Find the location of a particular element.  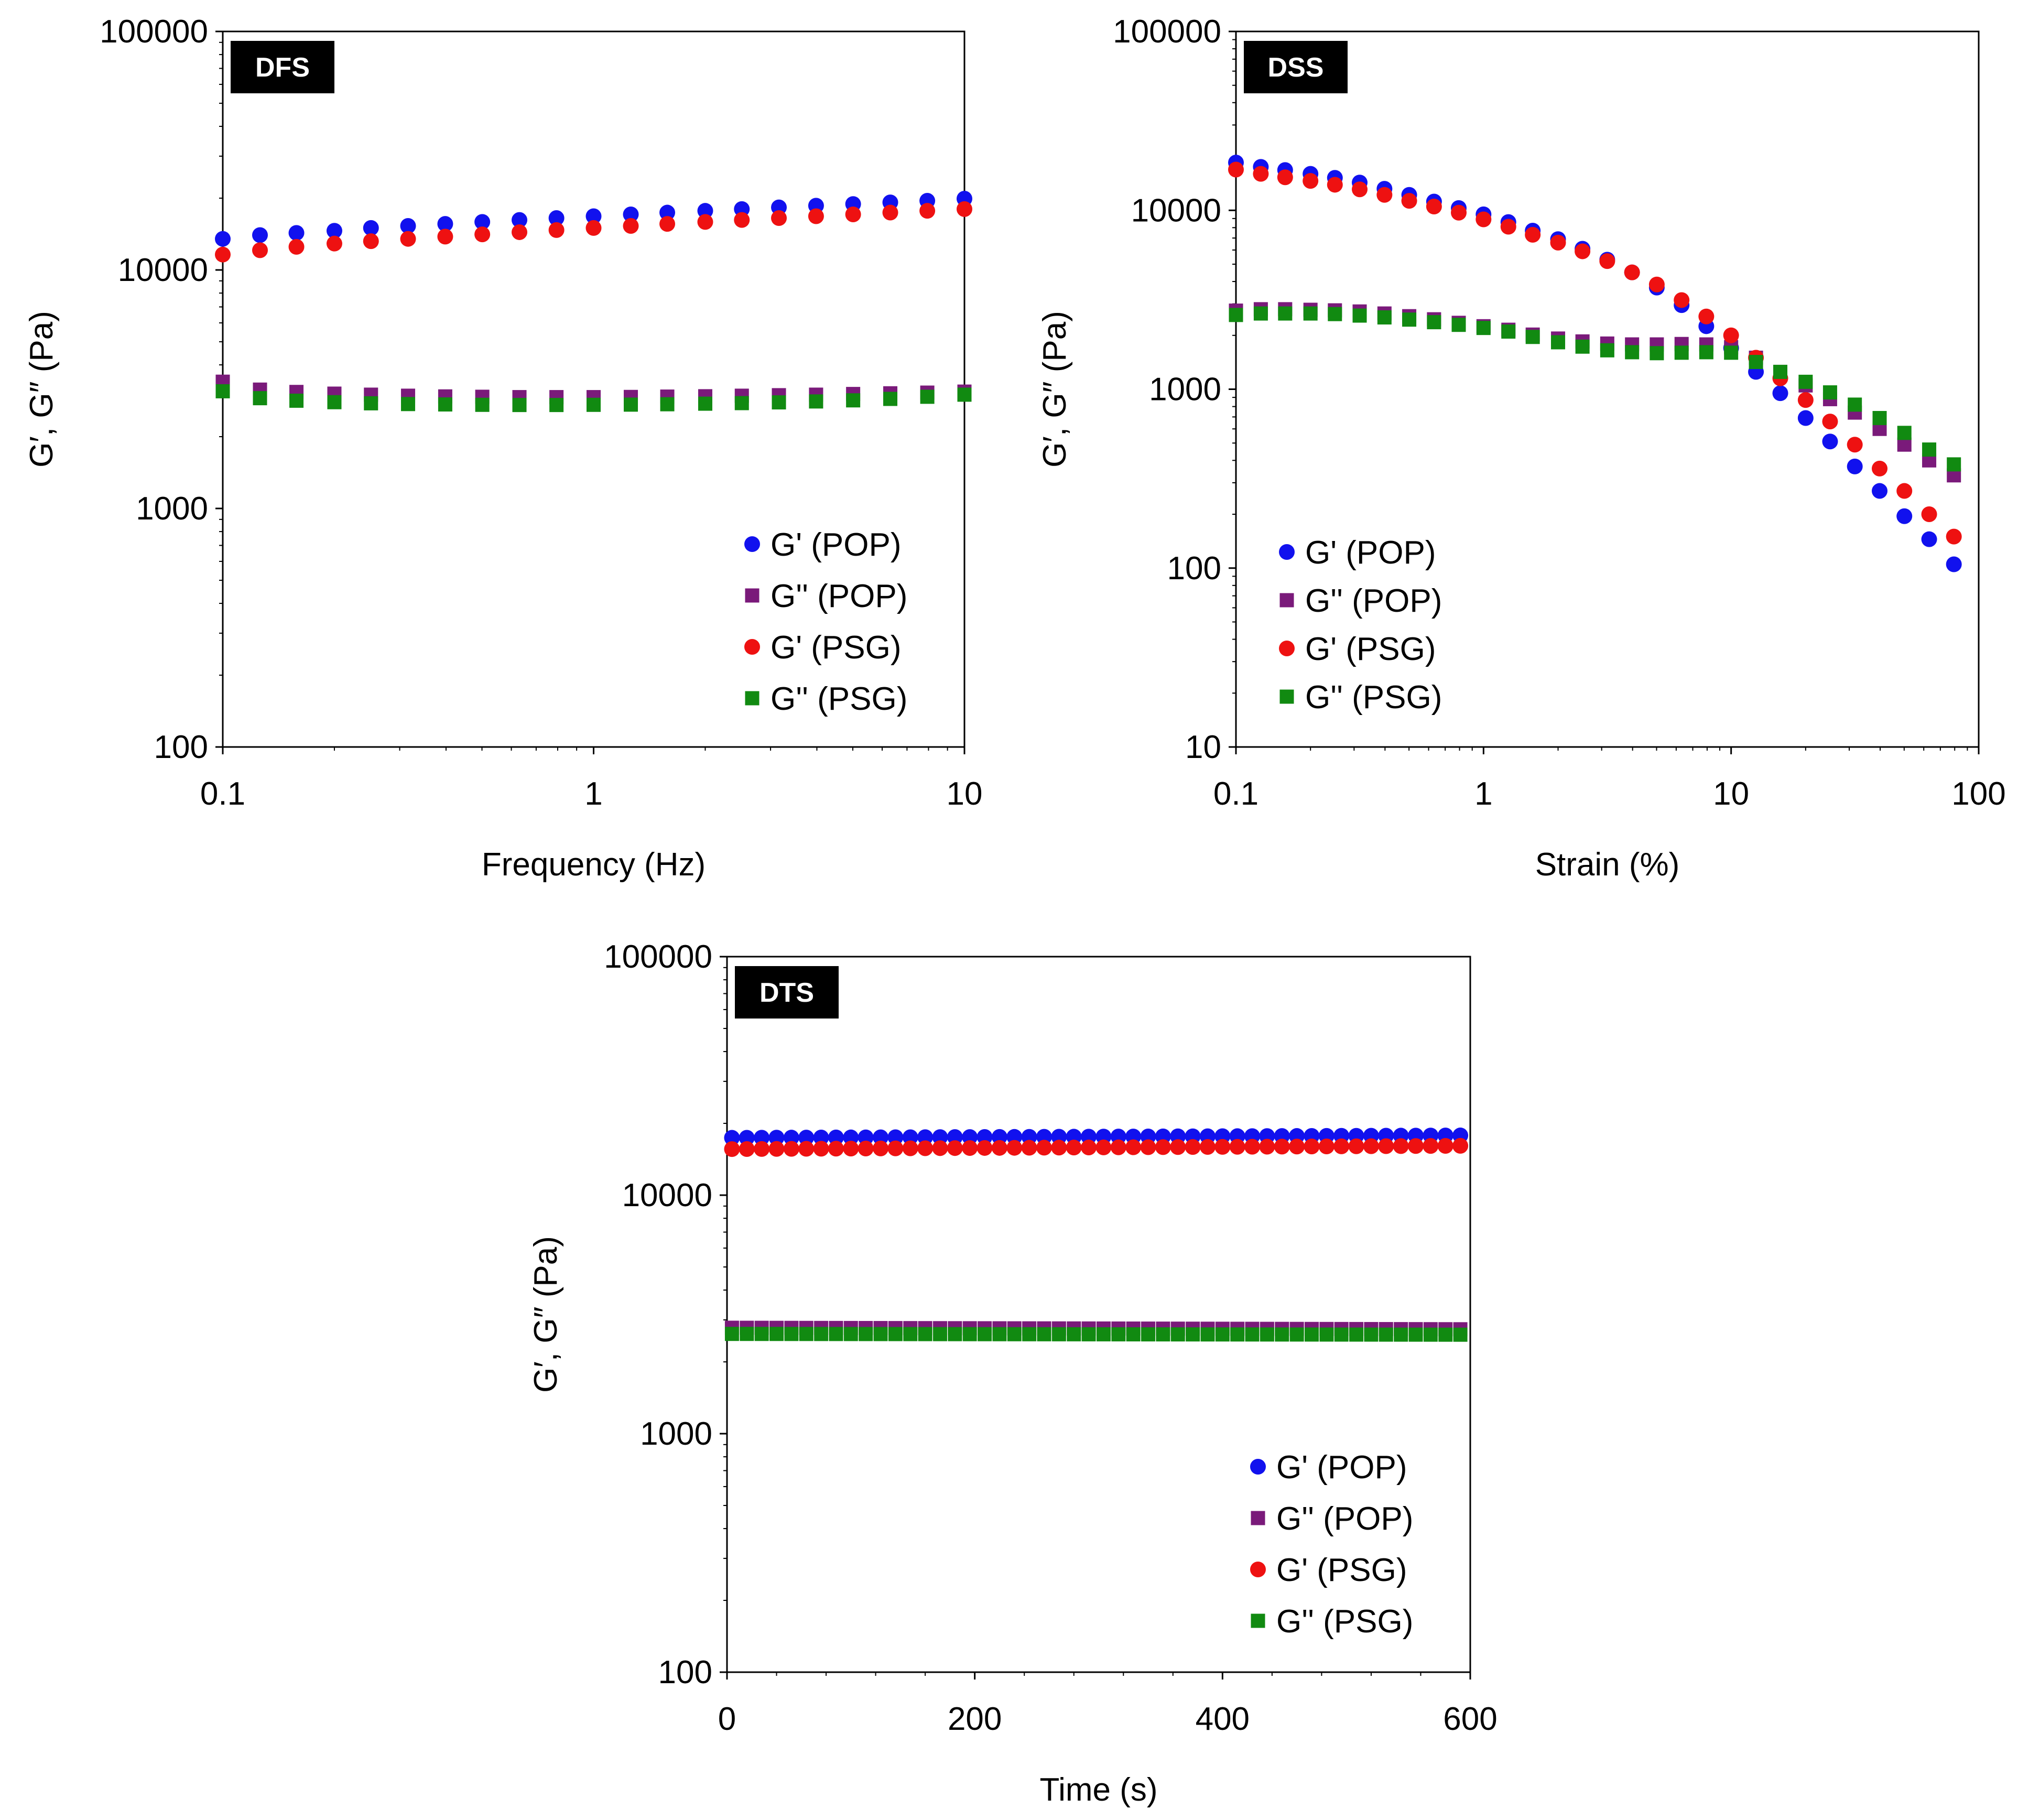

legend-label: G'' (POP) is located at coordinates (839, 596).